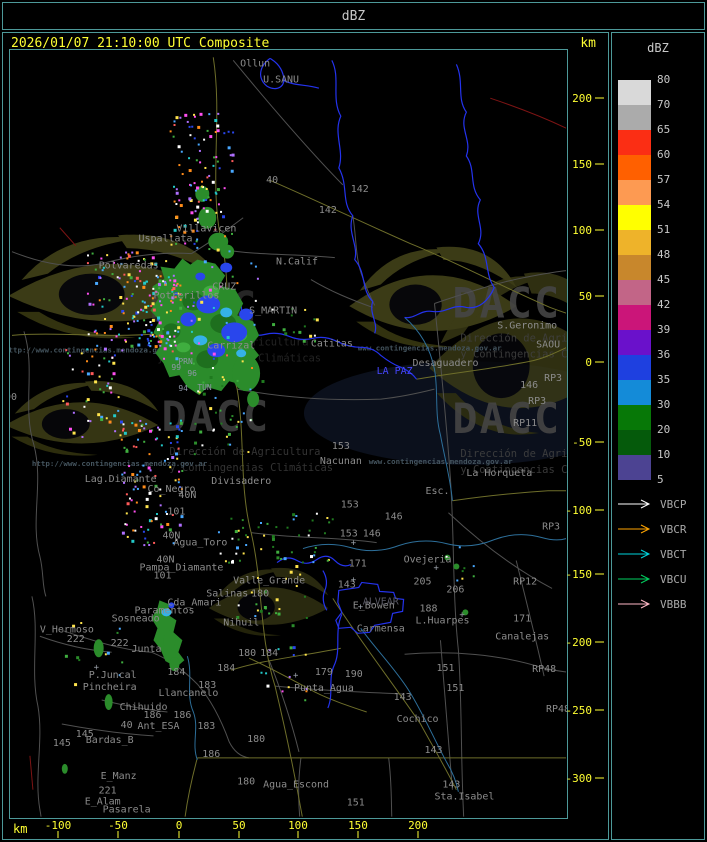 The width and height of the screenshot is (707, 842). I want to click on map-place-label: Uspallata, so click(166, 239).